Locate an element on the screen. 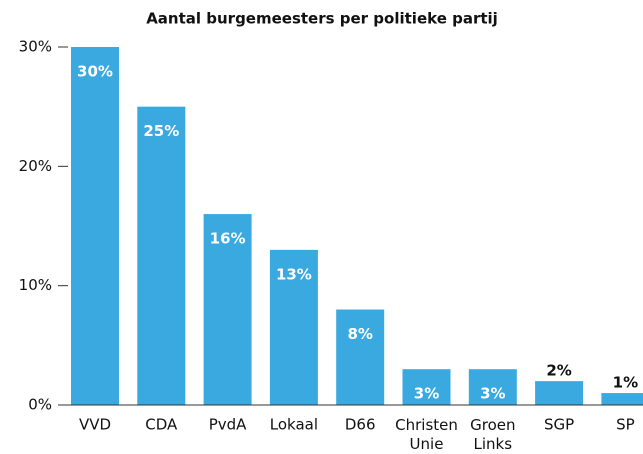 This screenshot has height=454, width=643. y-tick-label: 30% is located at coordinates (35, 47).